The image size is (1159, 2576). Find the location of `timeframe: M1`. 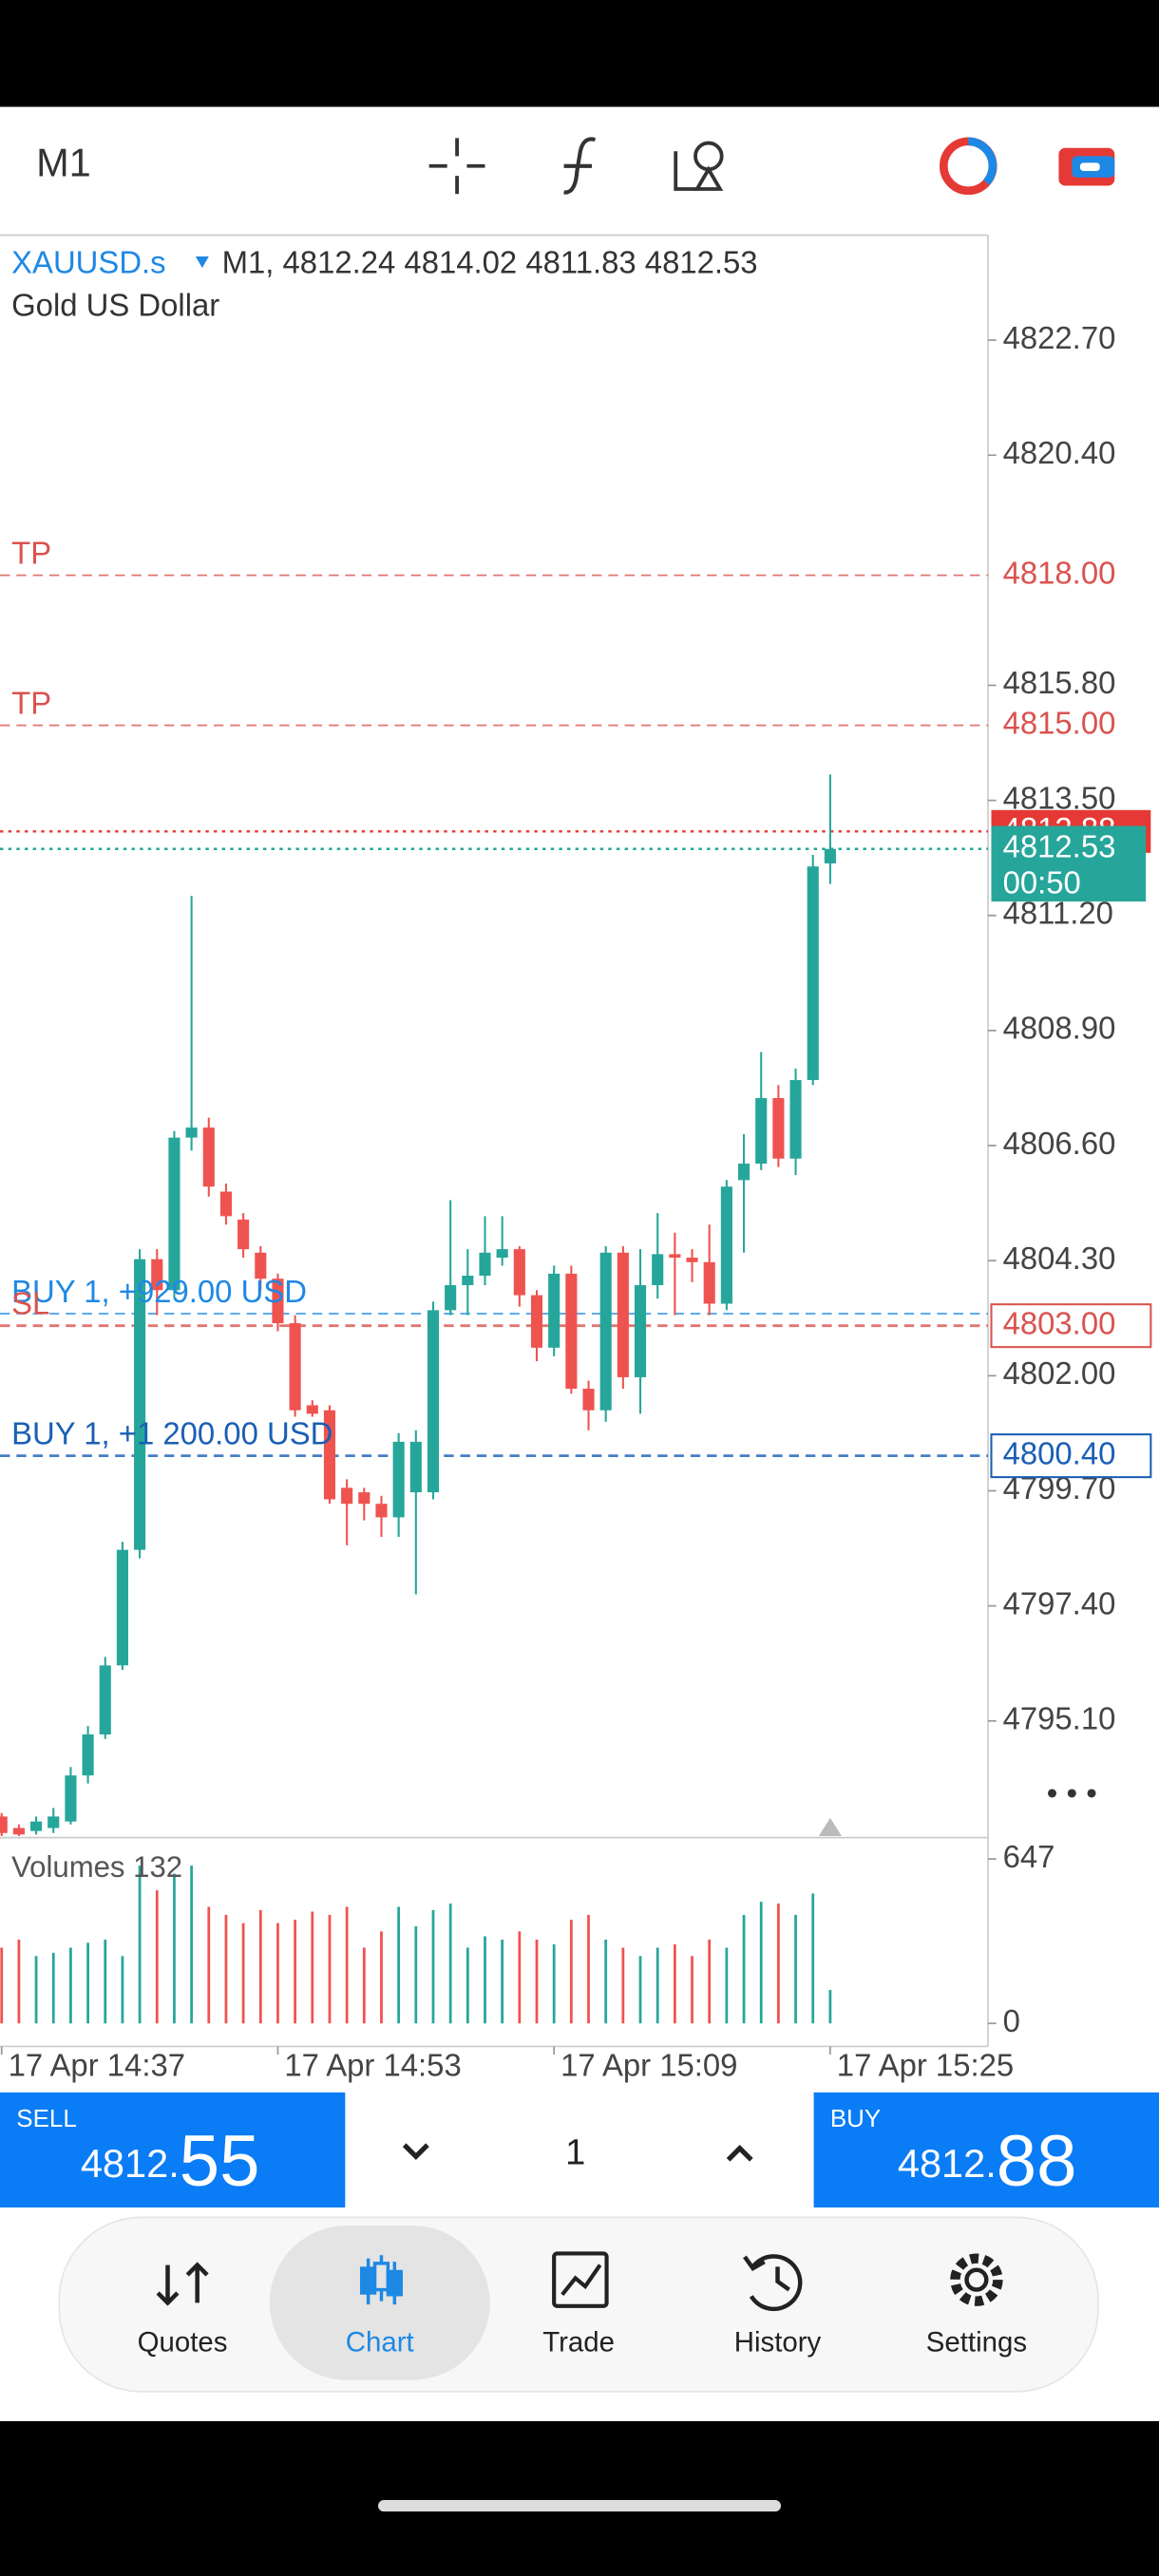

timeframe: M1 is located at coordinates (63, 163).